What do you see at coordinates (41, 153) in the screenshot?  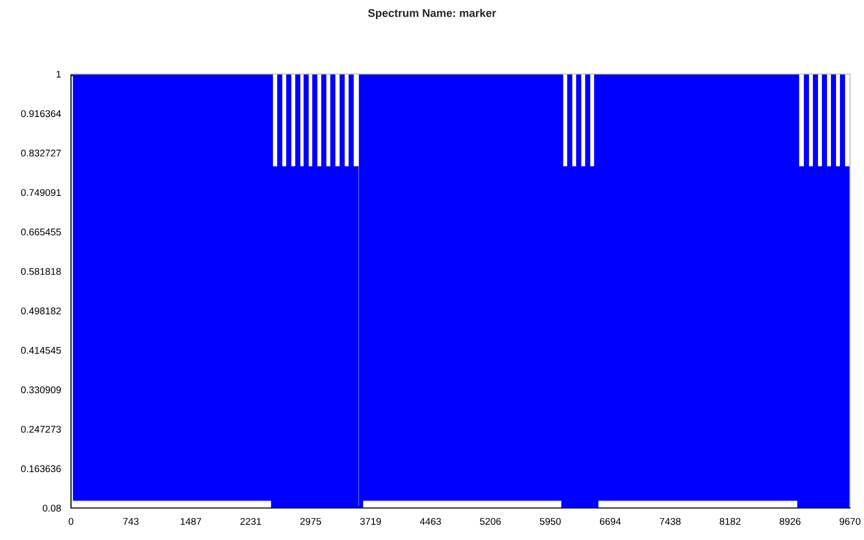 I see `y-tick-label: 0.832727` at bounding box center [41, 153].